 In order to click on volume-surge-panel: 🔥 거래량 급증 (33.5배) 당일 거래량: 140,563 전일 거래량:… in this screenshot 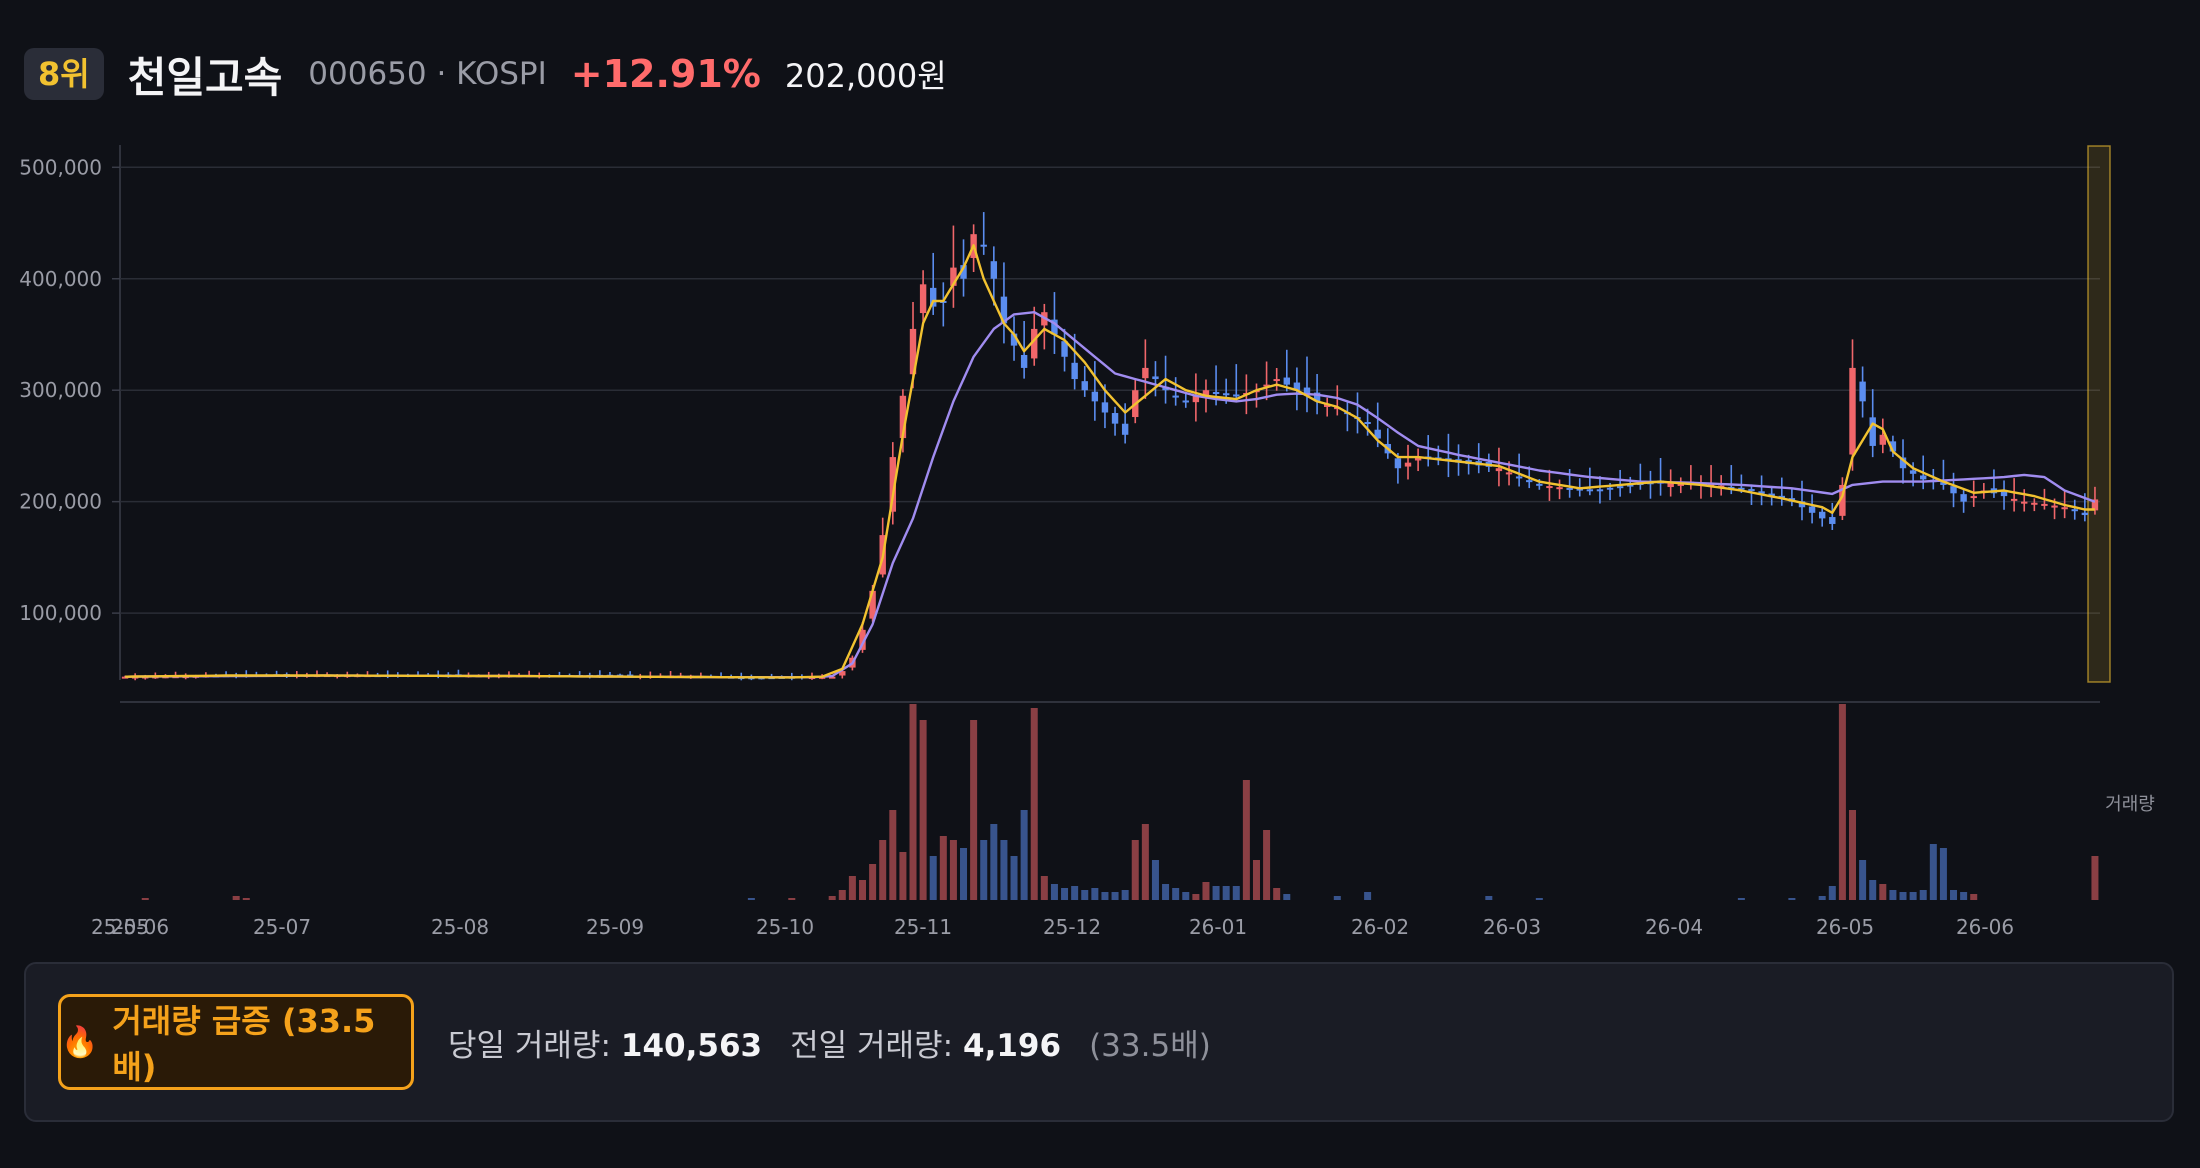, I will do `click(1099, 1042)`.